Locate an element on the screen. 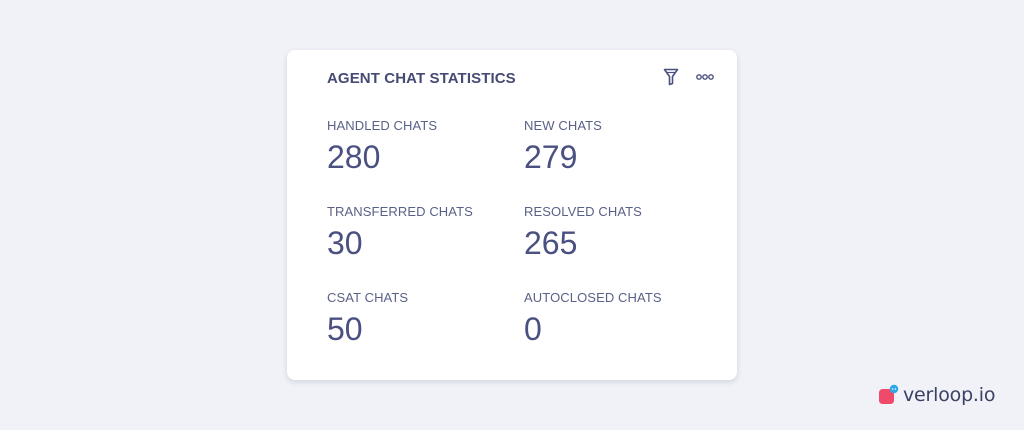 Image resolution: width=1024 pixels, height=430 pixels. stat-new-chats: NEW CHATS 279 is located at coordinates (563, 146).